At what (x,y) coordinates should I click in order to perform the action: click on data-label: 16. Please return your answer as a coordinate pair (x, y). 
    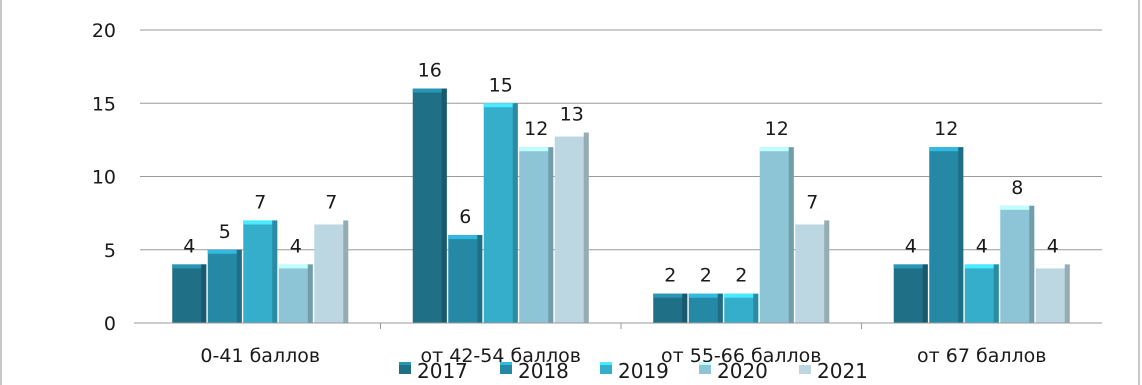
    Looking at the image, I should click on (430, 71).